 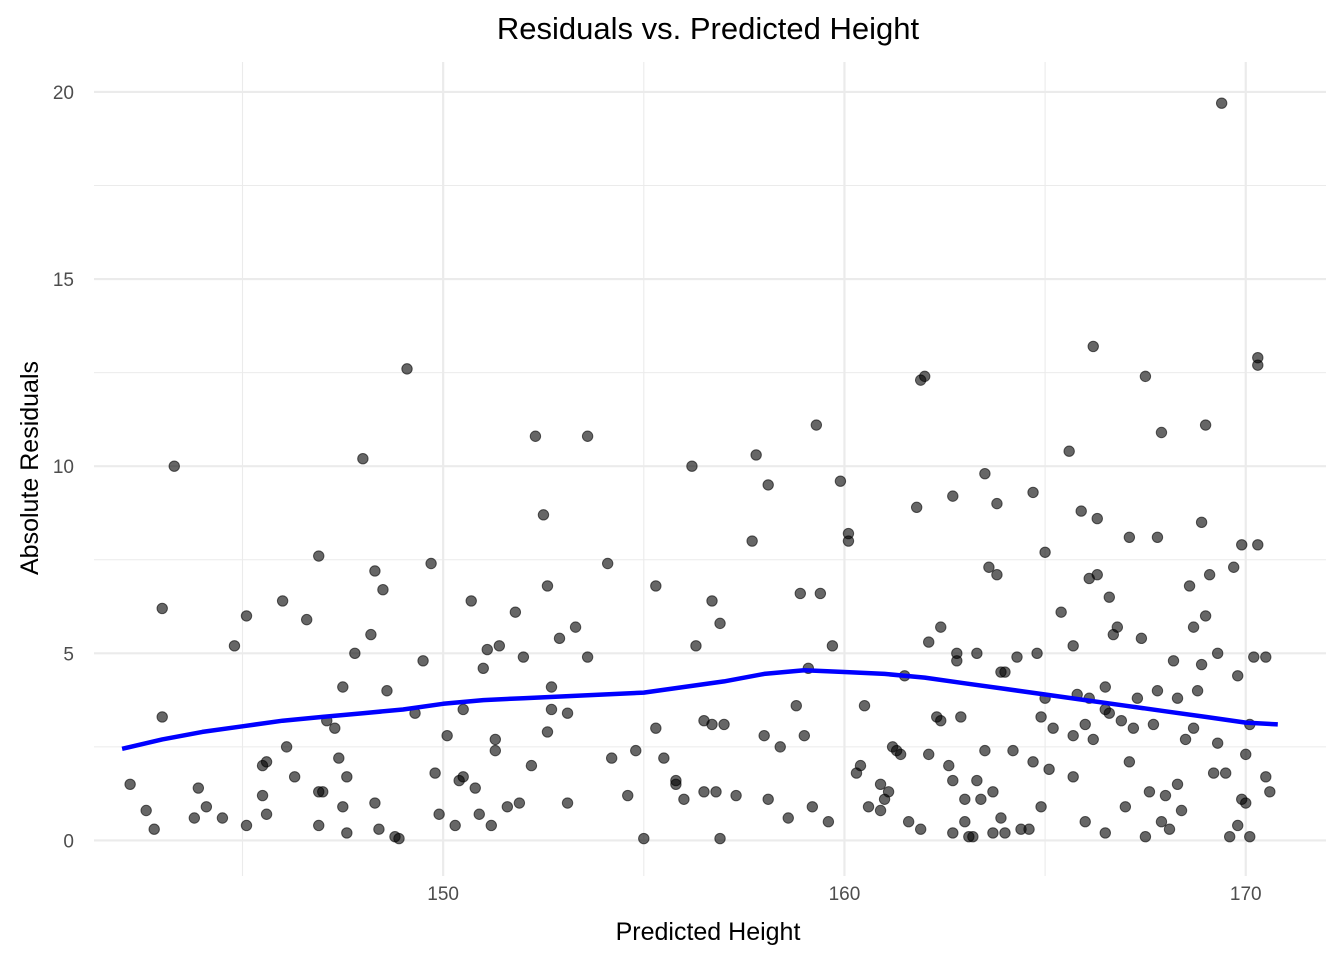 I want to click on x-axis-ticks: 150 160 170, so click(x=844, y=894).